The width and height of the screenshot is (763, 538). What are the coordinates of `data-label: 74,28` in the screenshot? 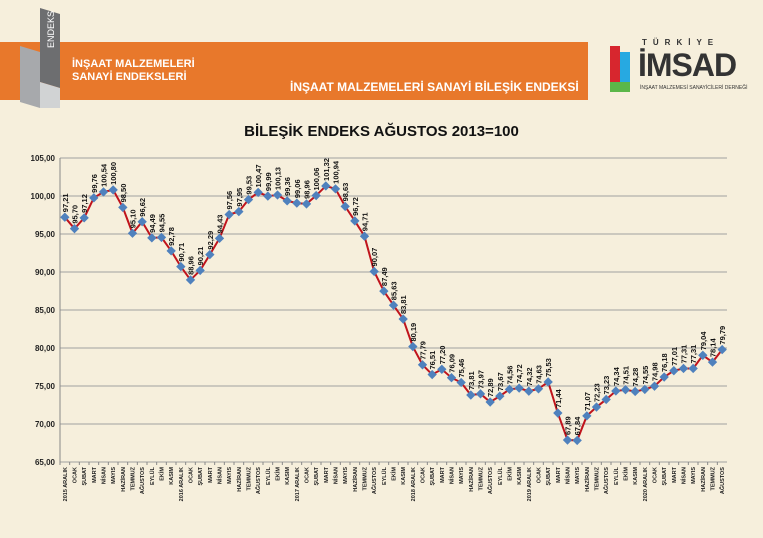 It's located at (635, 377).